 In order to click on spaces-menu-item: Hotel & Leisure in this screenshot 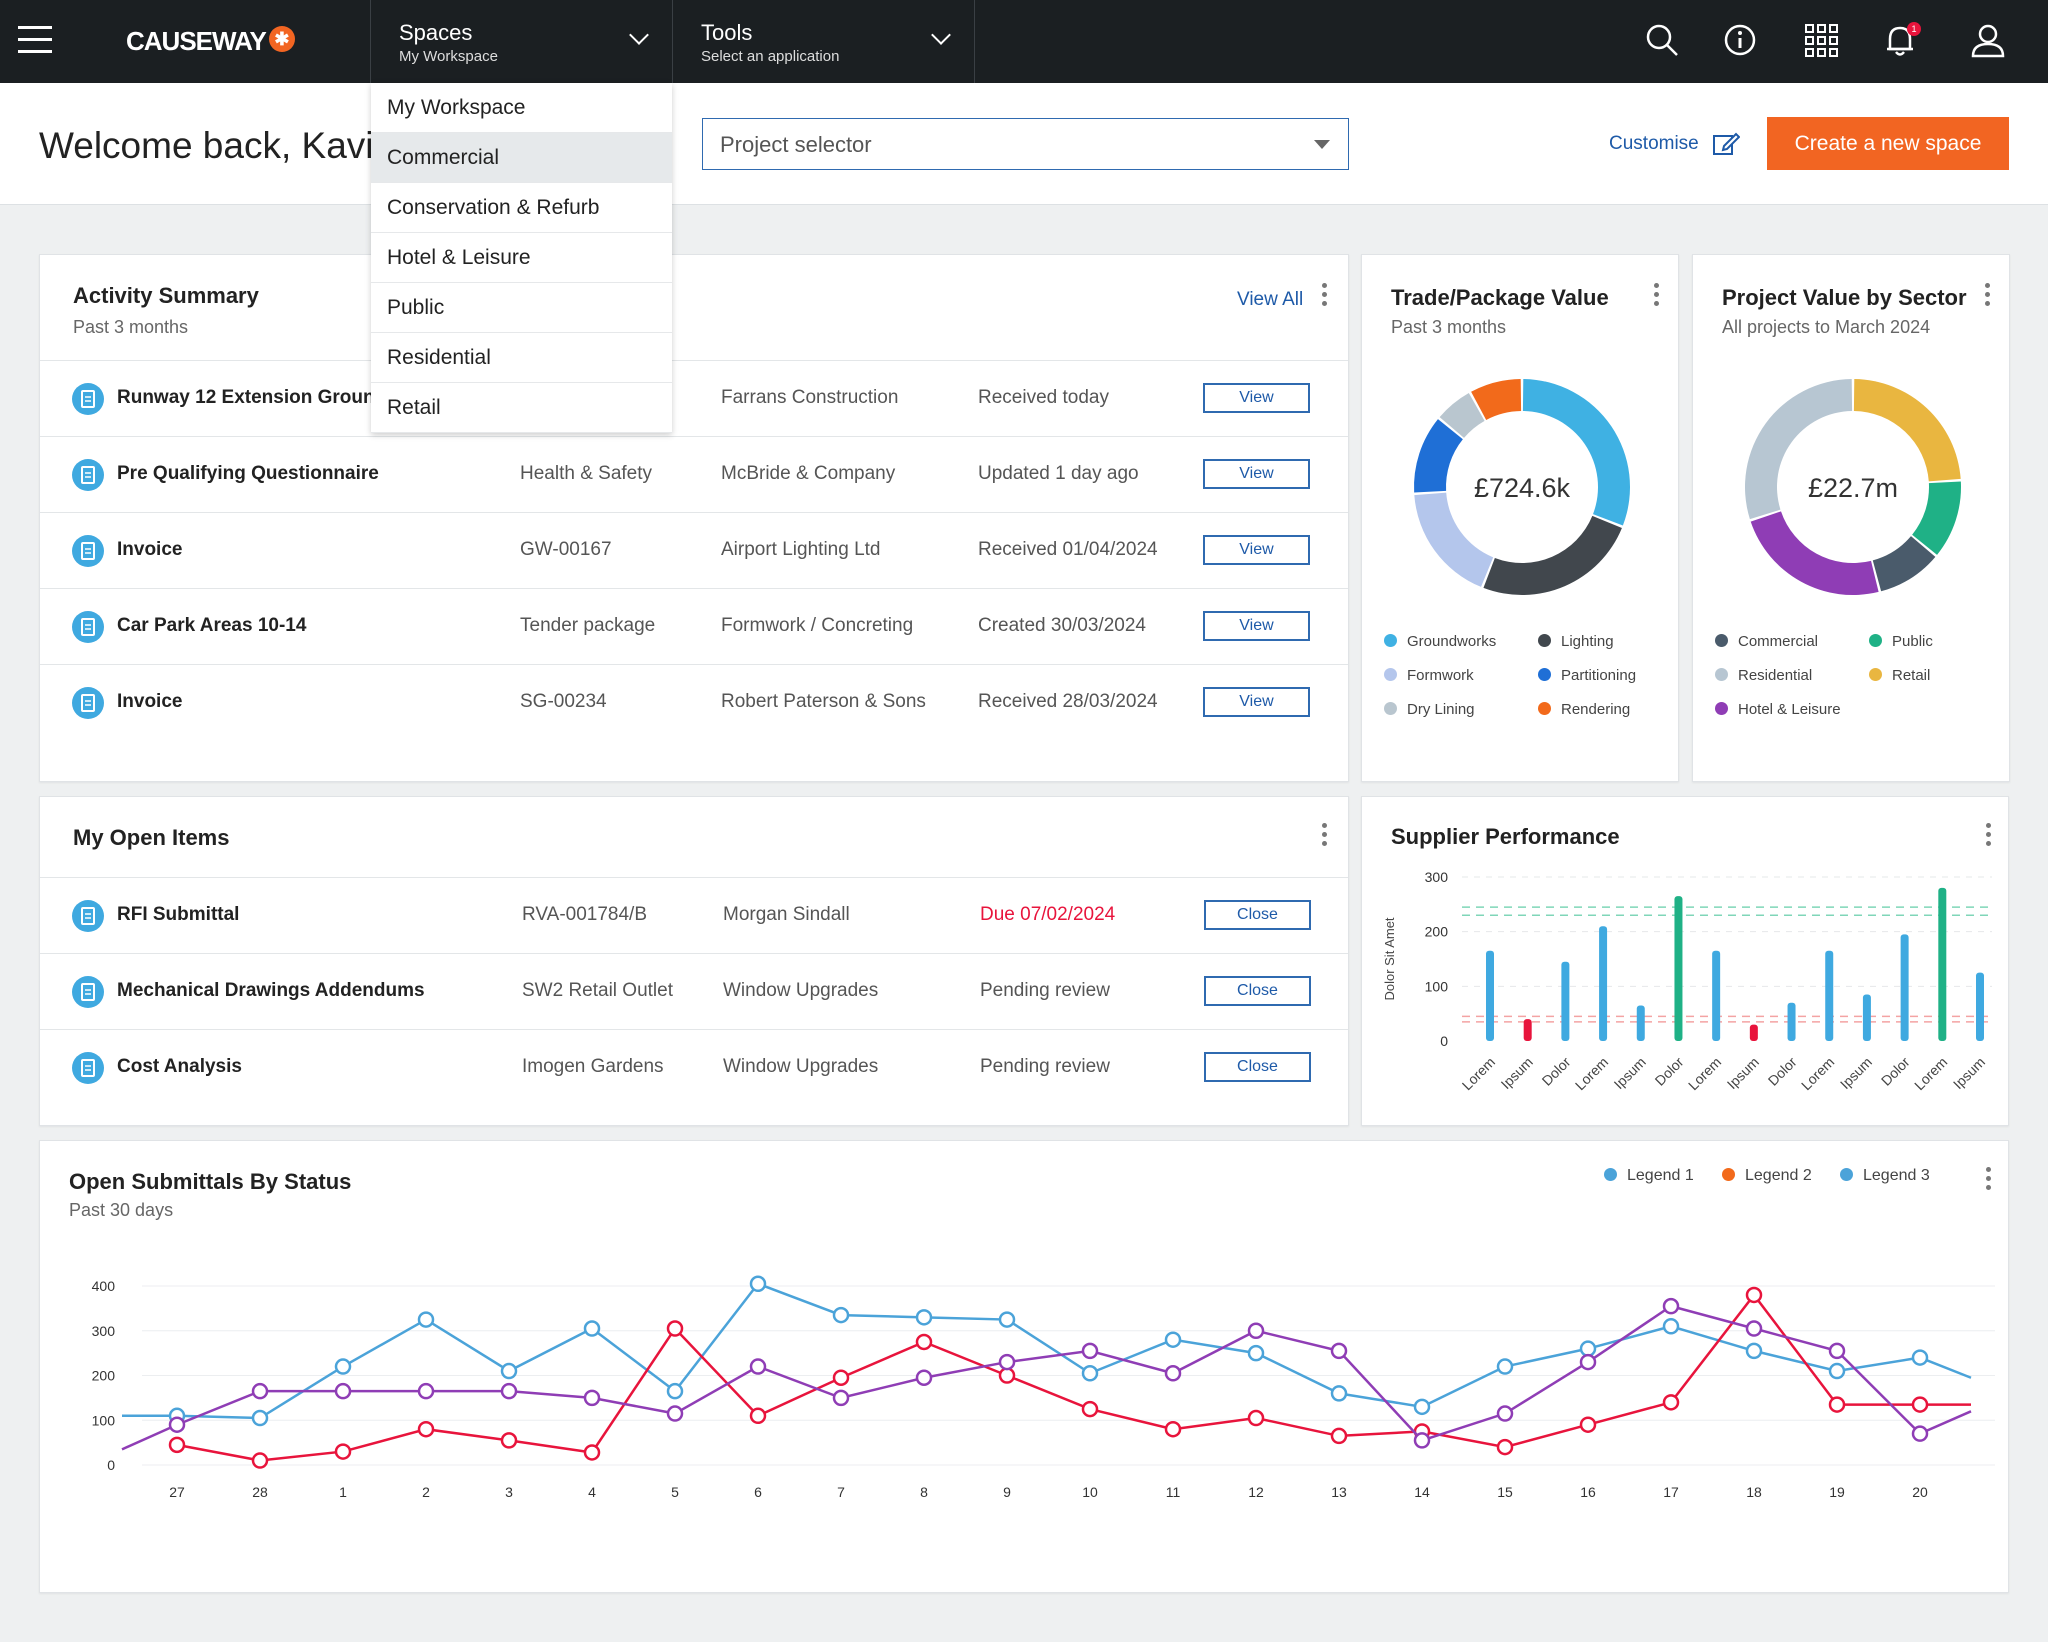, I will do `click(521, 258)`.